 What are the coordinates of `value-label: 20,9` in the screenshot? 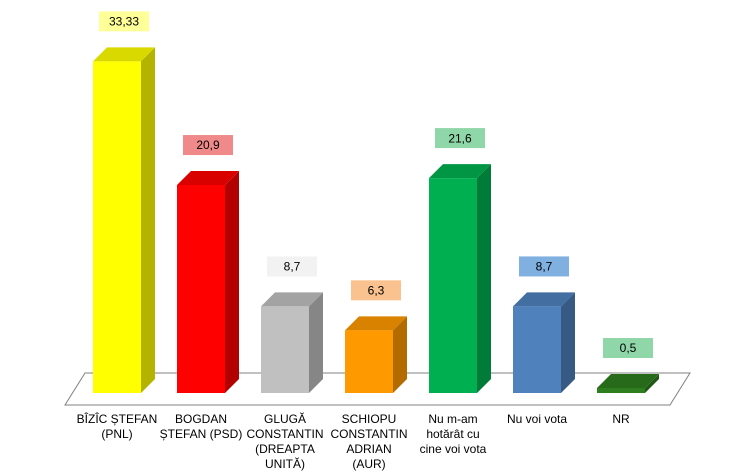 It's located at (208, 145).